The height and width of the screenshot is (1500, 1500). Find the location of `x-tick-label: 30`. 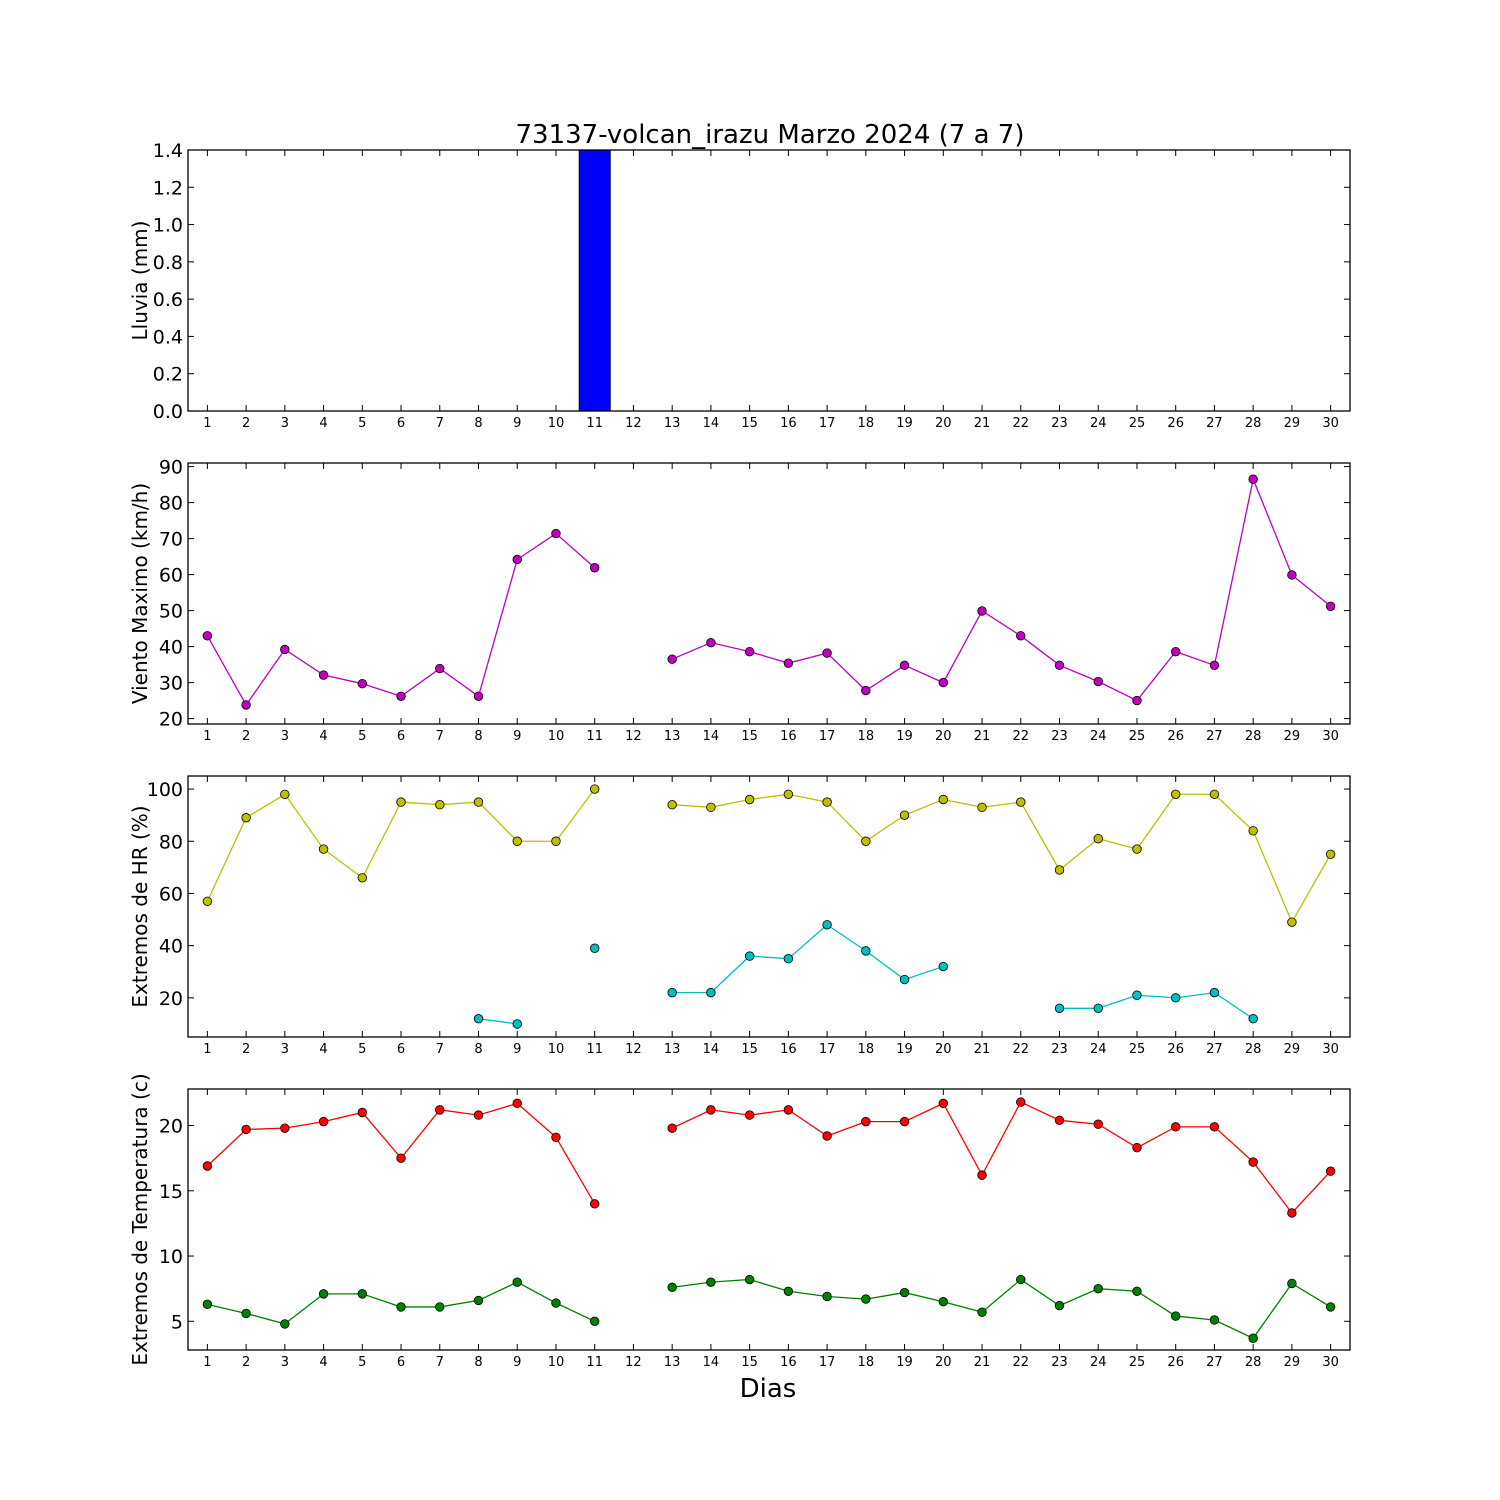

x-tick-label: 30 is located at coordinates (1330, 1362).